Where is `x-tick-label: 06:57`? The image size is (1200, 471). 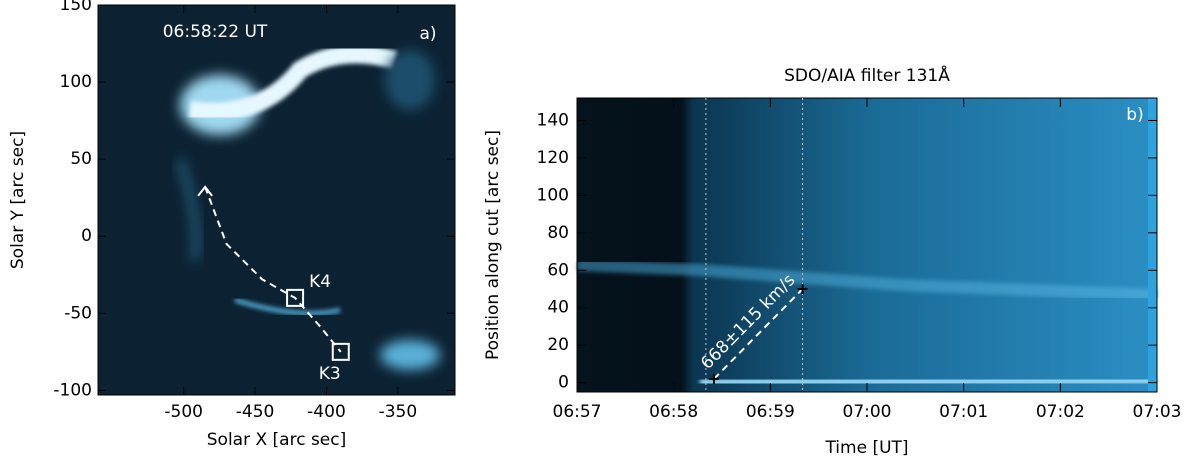
x-tick-label: 06:57 is located at coordinates (577, 412).